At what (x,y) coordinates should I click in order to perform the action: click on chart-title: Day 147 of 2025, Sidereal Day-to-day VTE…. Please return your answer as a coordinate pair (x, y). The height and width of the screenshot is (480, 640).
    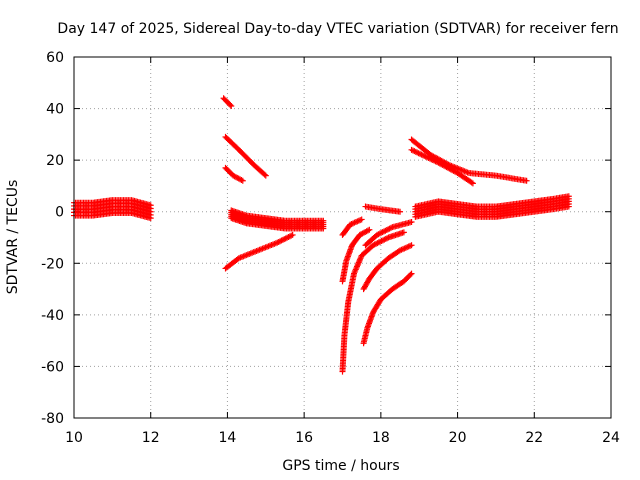
    Looking at the image, I should click on (337, 29).